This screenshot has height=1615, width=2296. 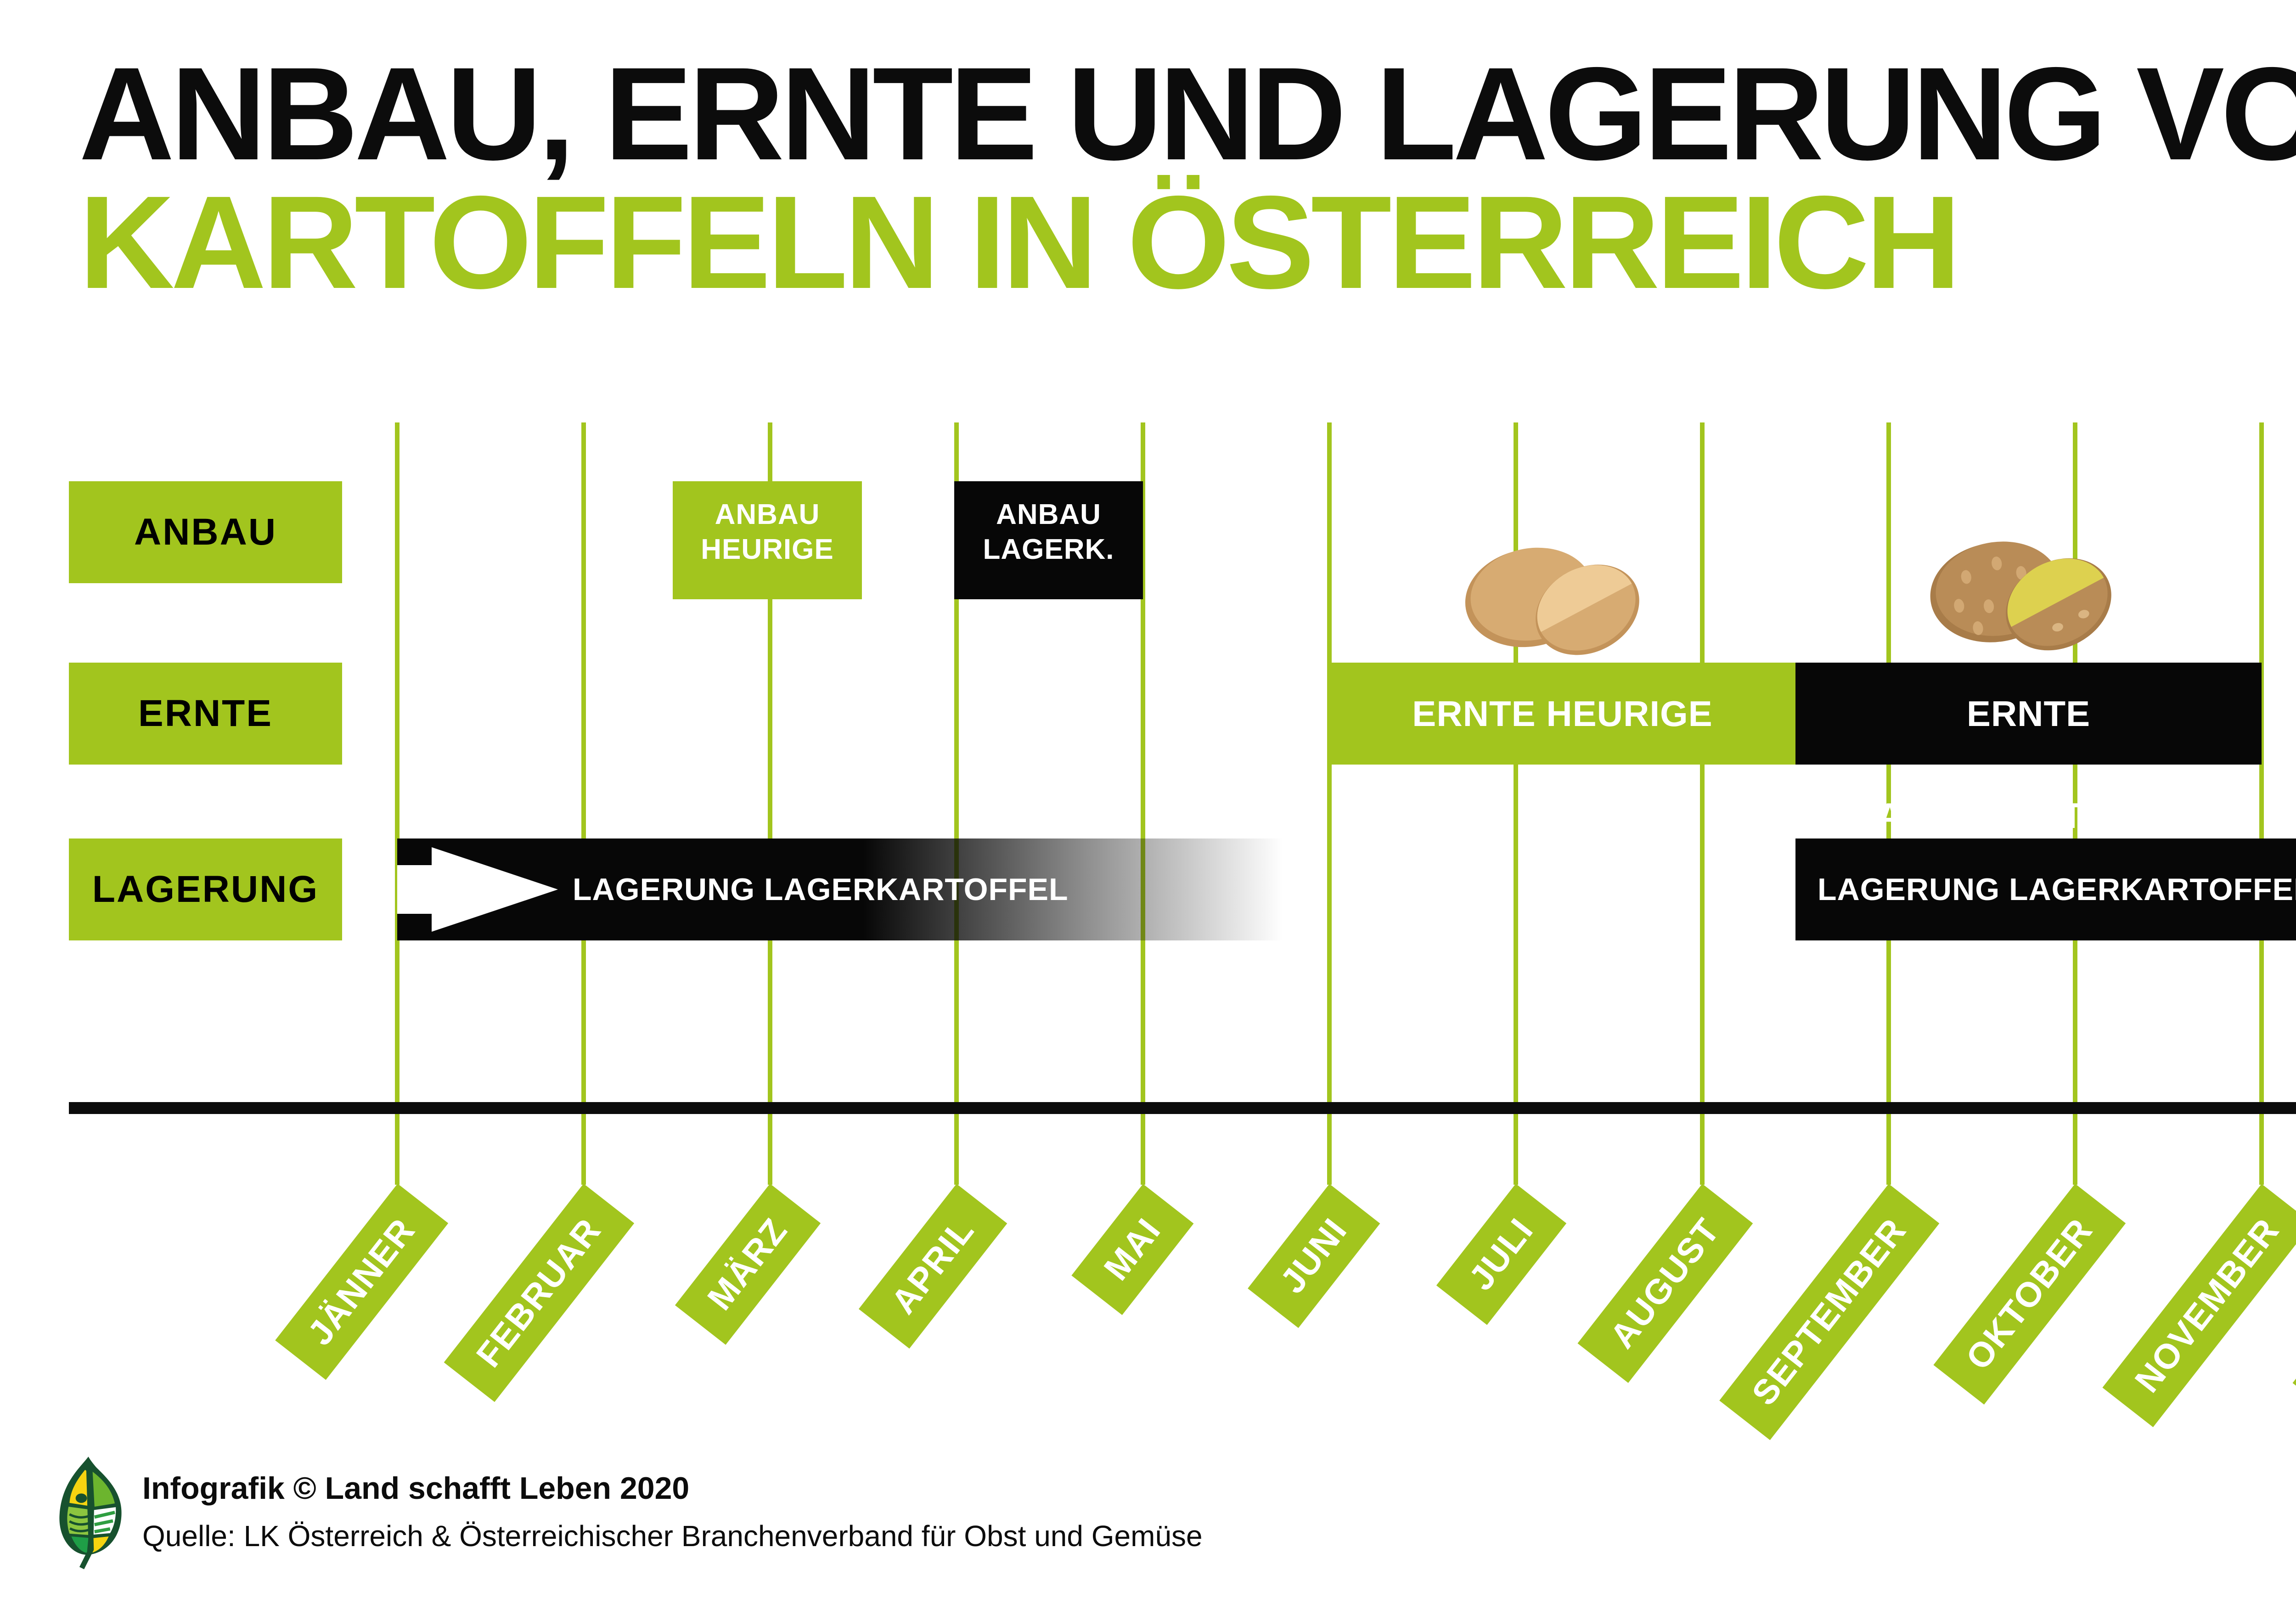 I want to click on title-line-1: ANBAU, ERNTE UND LAGERUNG VON, so click(x=1187, y=114).